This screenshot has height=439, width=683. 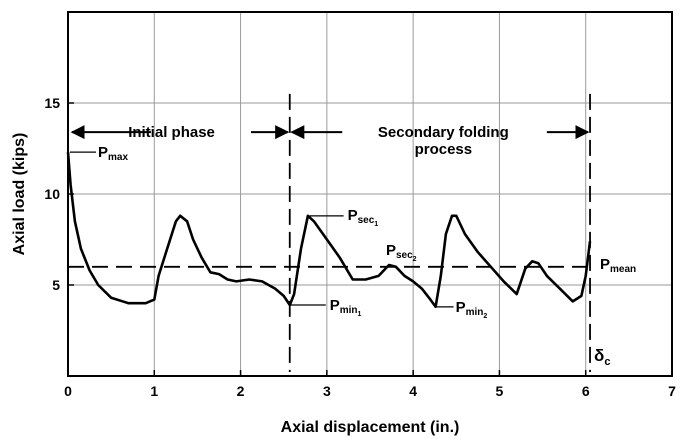 I want to click on x-tick-label: 0, so click(x=68, y=391).